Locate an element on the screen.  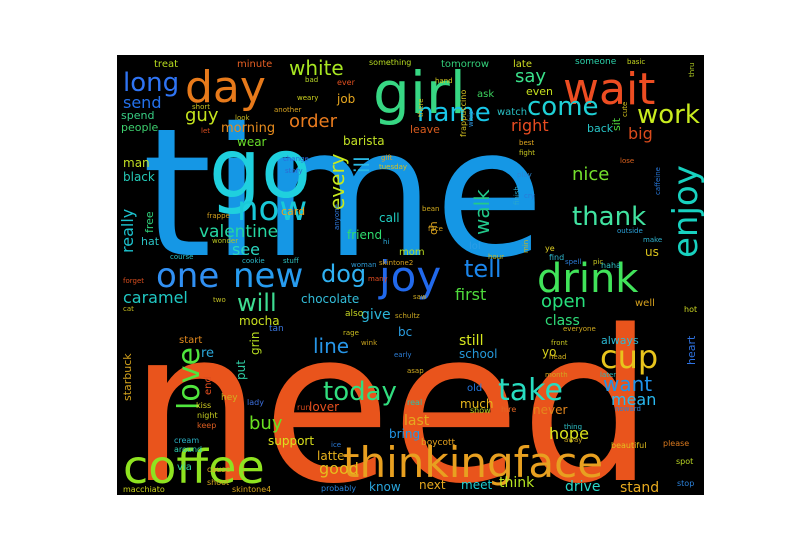
word-story: story is located at coordinates (294, 171).